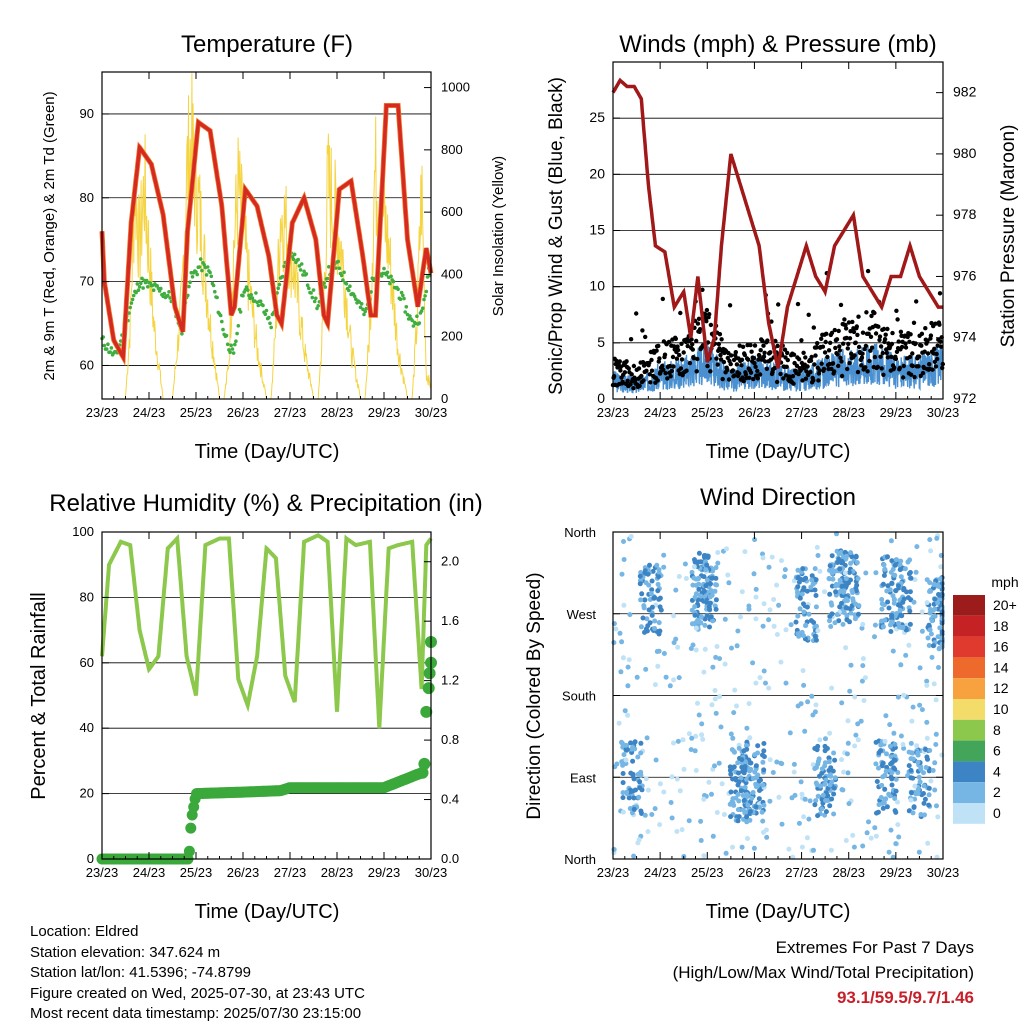 This screenshot has height=1025, width=1024. What do you see at coordinates (777, 223) in the screenshot?
I see `station-pressure-line` at bounding box center [777, 223].